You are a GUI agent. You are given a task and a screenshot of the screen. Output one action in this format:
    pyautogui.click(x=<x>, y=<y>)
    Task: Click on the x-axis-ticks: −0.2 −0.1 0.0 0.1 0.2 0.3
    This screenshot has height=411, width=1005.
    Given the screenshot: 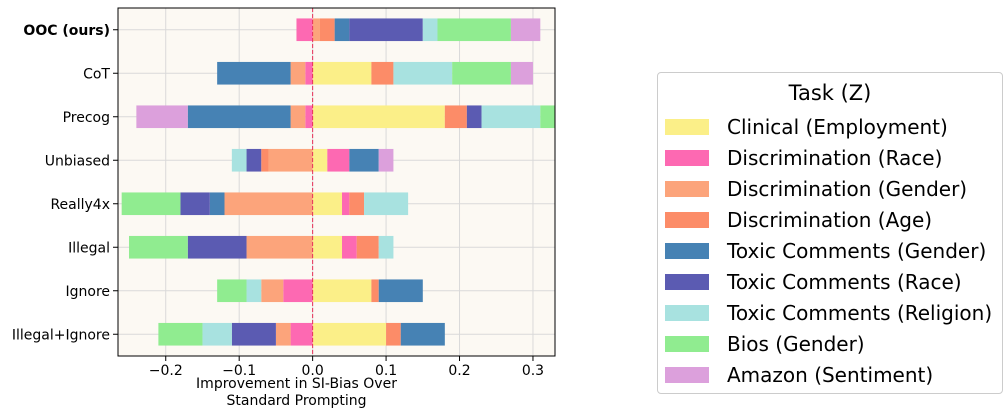 What is the action you would take?
    pyautogui.click(x=346, y=367)
    